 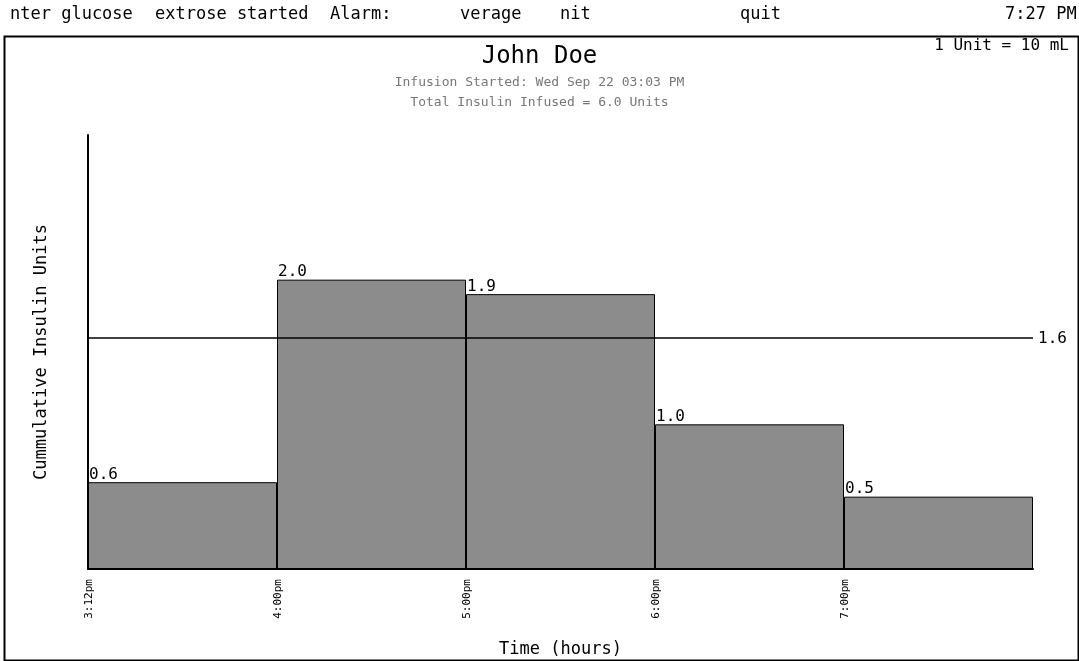 What do you see at coordinates (1001, 44) in the screenshot?
I see `text: 1 Unit = 10 mL` at bounding box center [1001, 44].